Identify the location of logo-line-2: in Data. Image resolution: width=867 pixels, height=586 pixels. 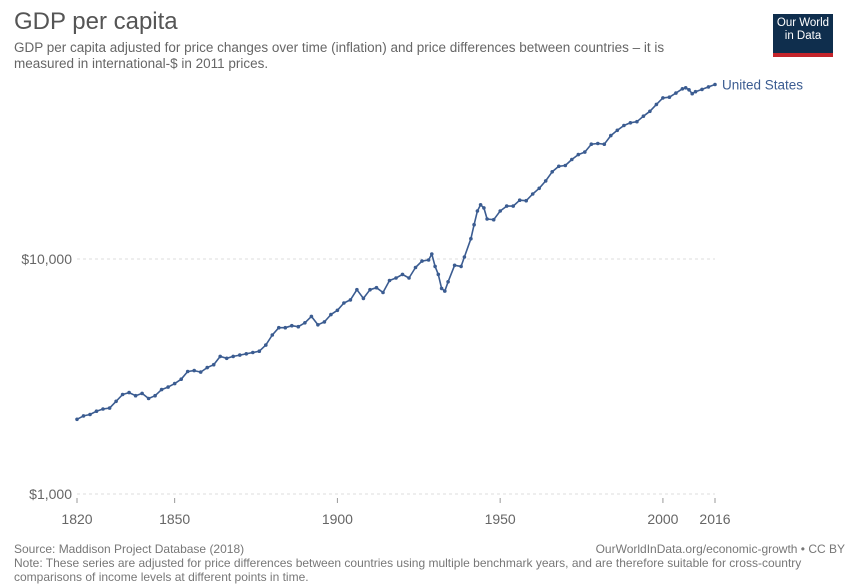
(803, 36).